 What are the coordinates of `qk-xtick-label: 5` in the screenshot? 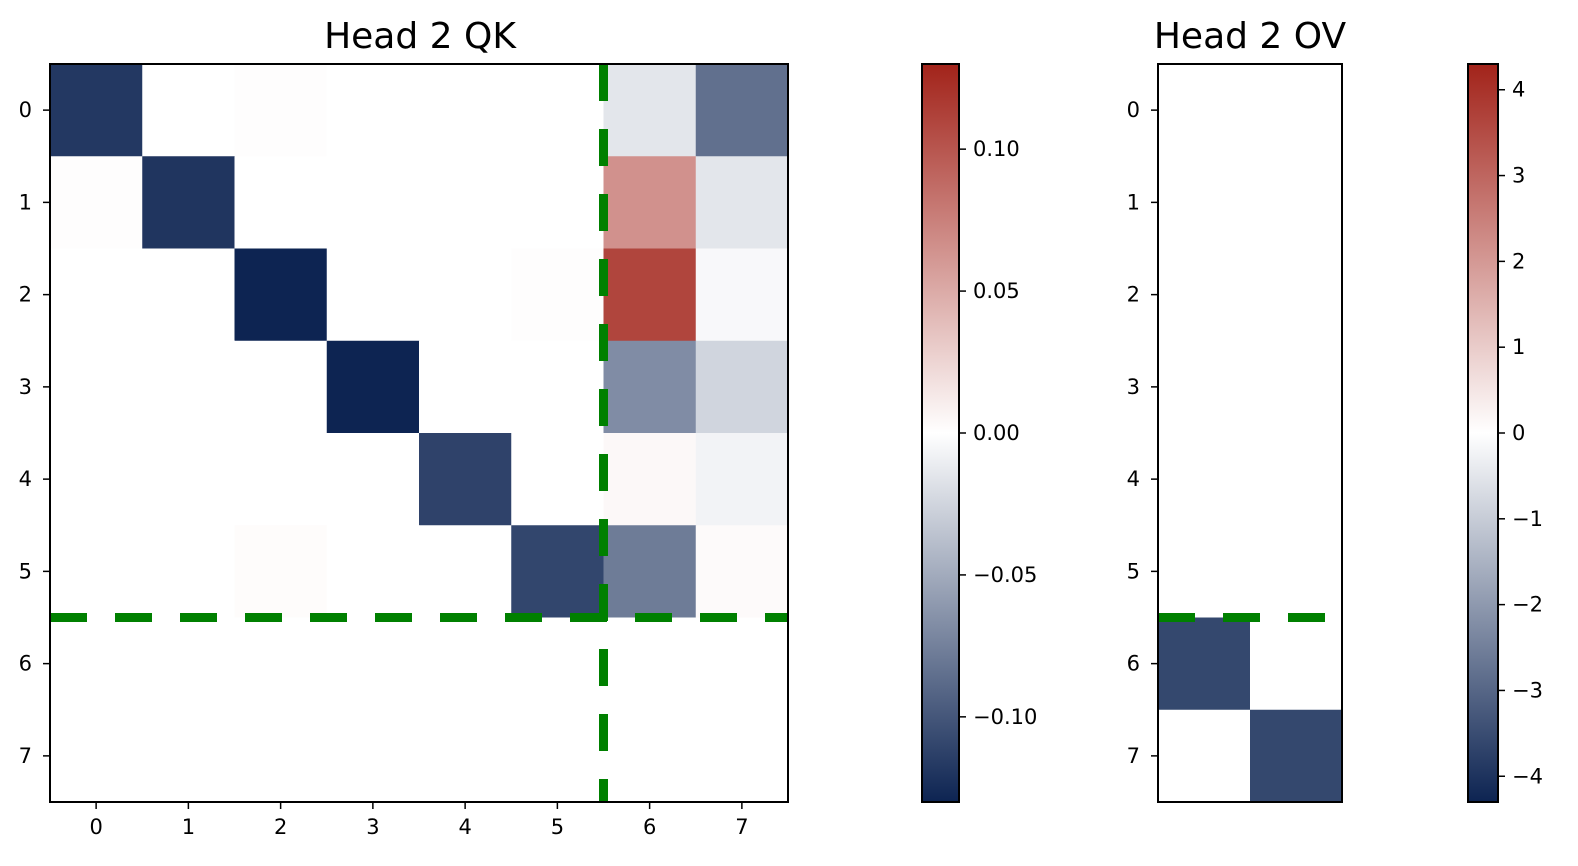 It's located at (557, 827).